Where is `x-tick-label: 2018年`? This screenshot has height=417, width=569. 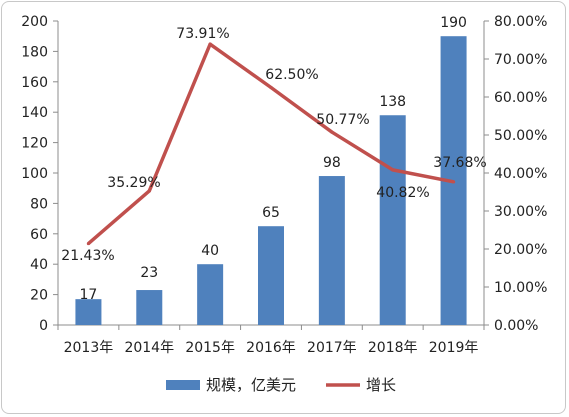 x-tick-label: 2018年 is located at coordinates (393, 348).